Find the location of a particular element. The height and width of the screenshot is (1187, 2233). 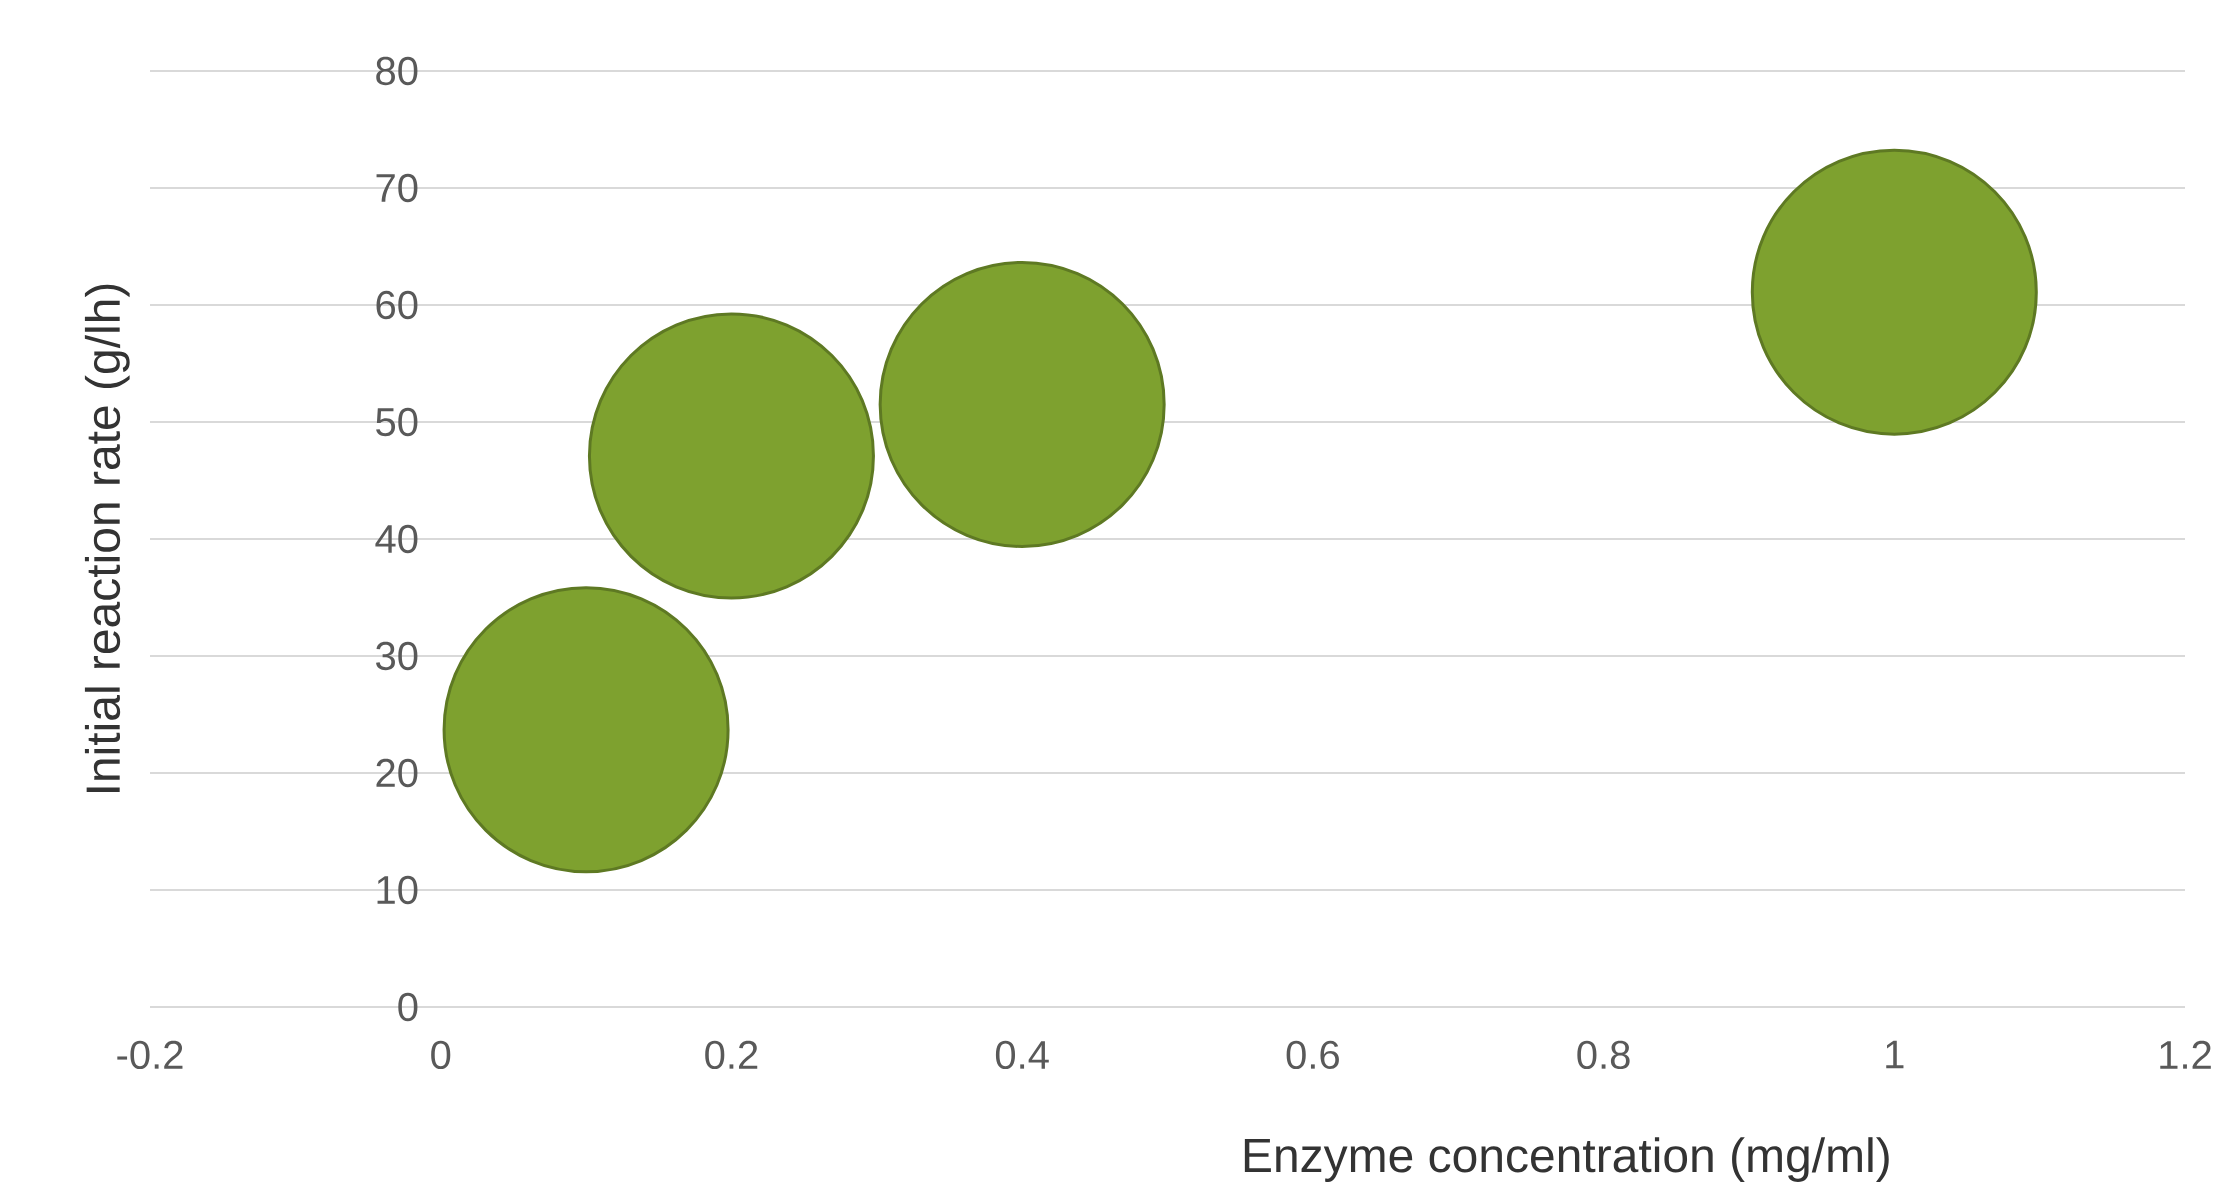

y-tick-label: 70 is located at coordinates (397, 188).